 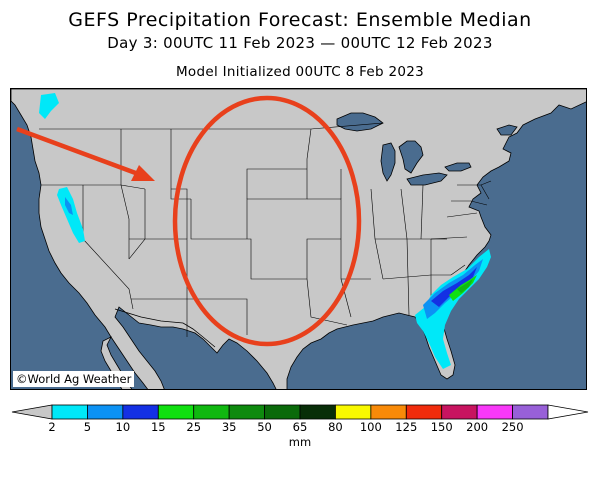 I want to click on legend-tick-label: 50, so click(x=264, y=427).